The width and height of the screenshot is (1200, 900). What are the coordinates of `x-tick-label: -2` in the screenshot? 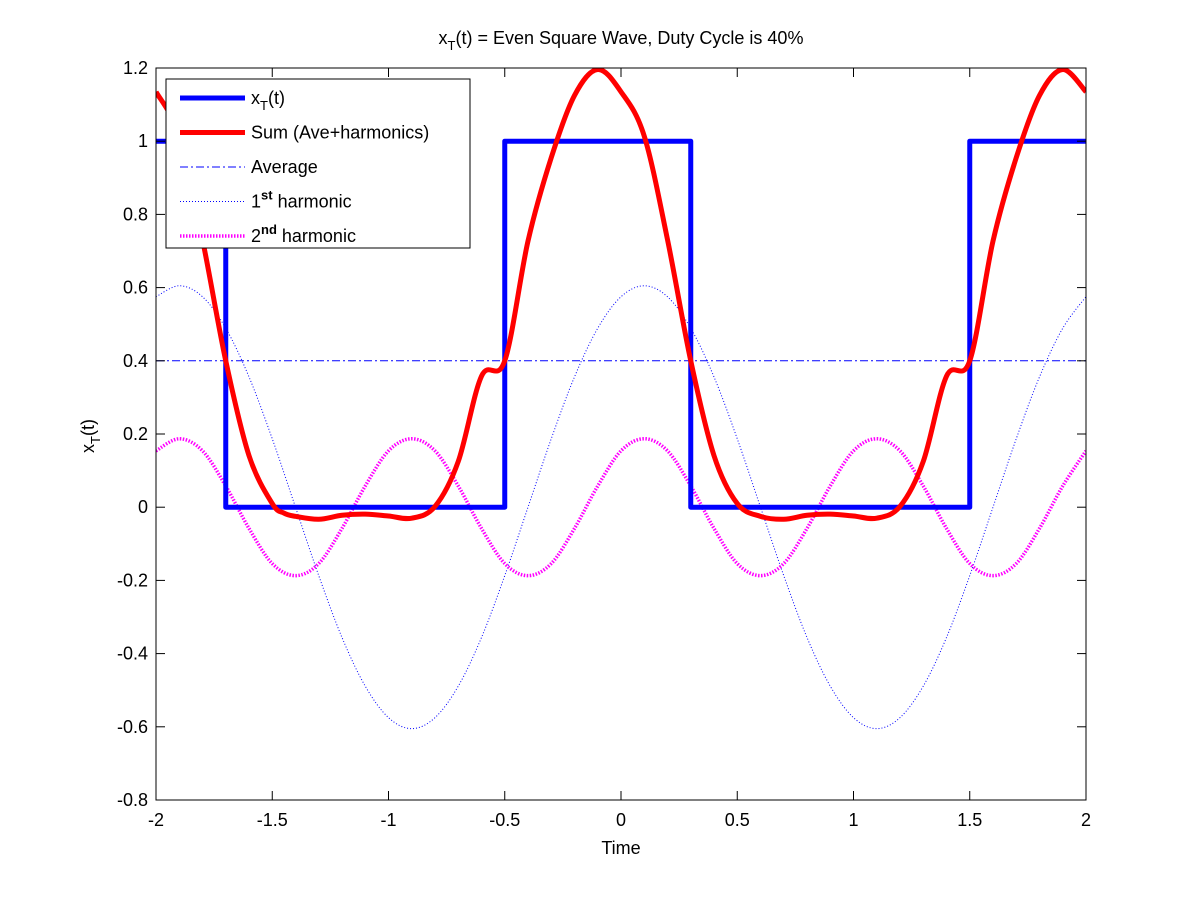 It's located at (156, 820).